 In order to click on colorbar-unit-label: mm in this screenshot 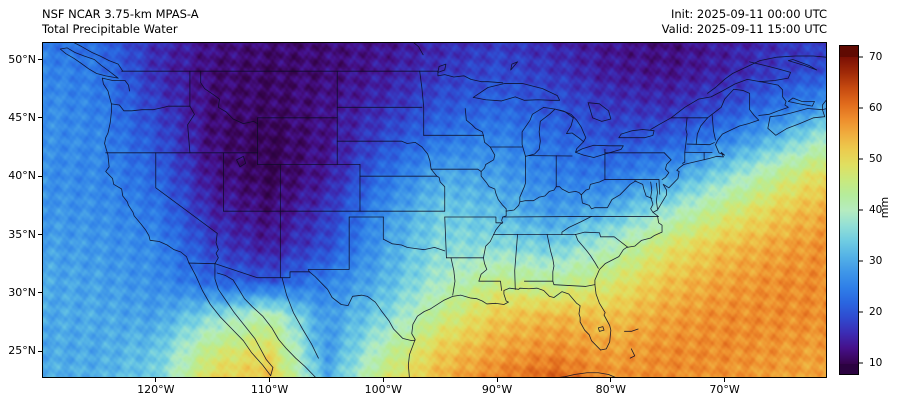, I will do `click(885, 207)`.